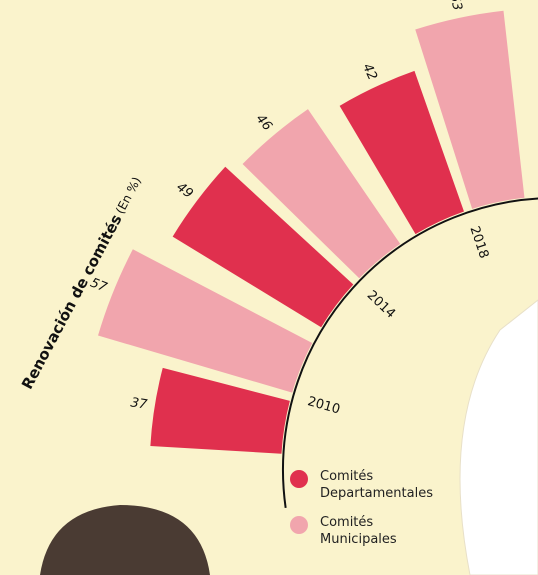 This screenshot has width=538, height=575. I want to click on cup-photo, so click(498, 437).